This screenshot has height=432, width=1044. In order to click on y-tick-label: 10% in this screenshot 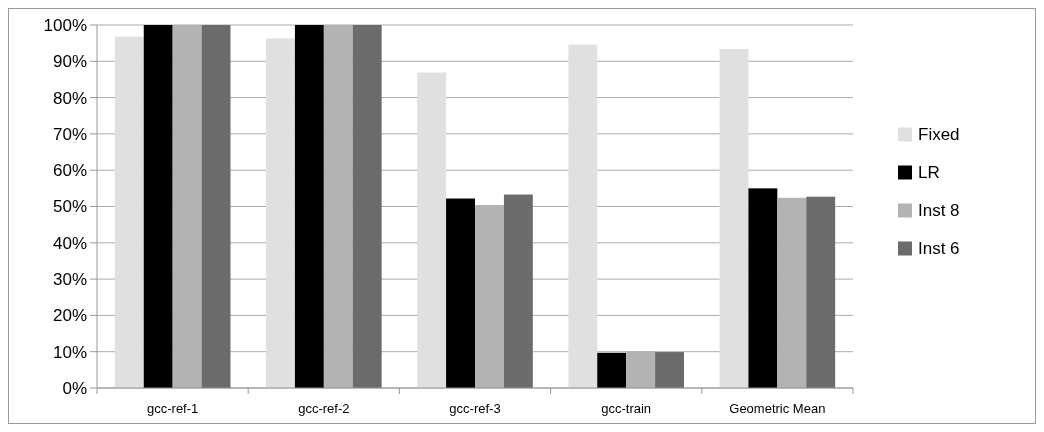, I will do `click(69, 352)`.